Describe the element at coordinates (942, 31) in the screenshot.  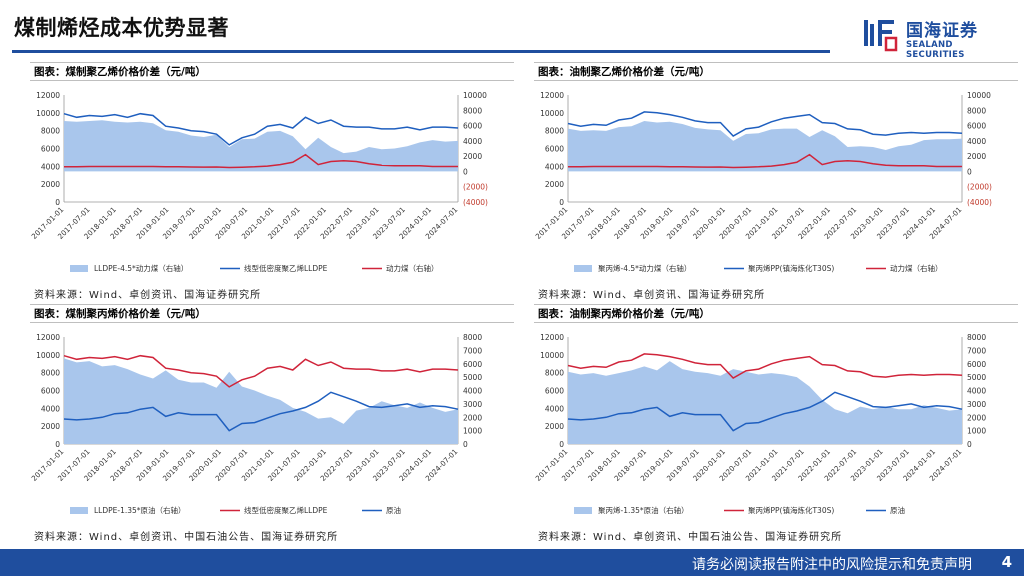
I see `logo-text-cn: 国海证券` at that location.